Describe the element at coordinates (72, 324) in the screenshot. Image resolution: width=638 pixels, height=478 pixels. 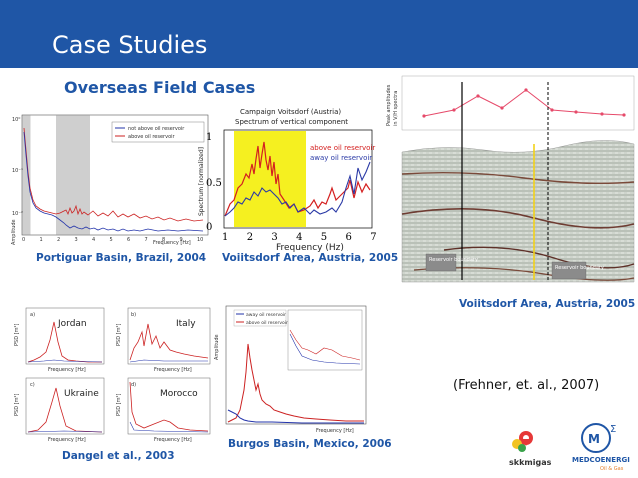
I see `subplot-jordan: Jordan` at that location.